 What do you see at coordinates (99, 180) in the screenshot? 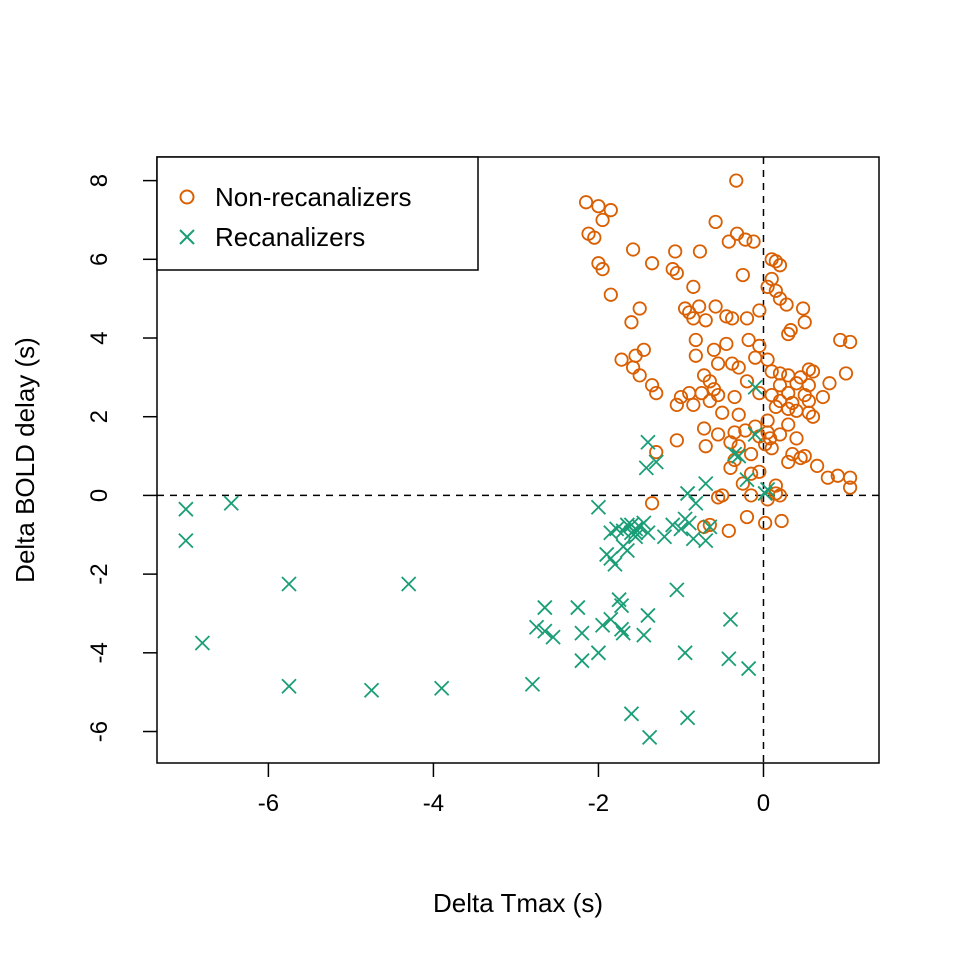
I see `y-tick-label: 8` at bounding box center [99, 180].